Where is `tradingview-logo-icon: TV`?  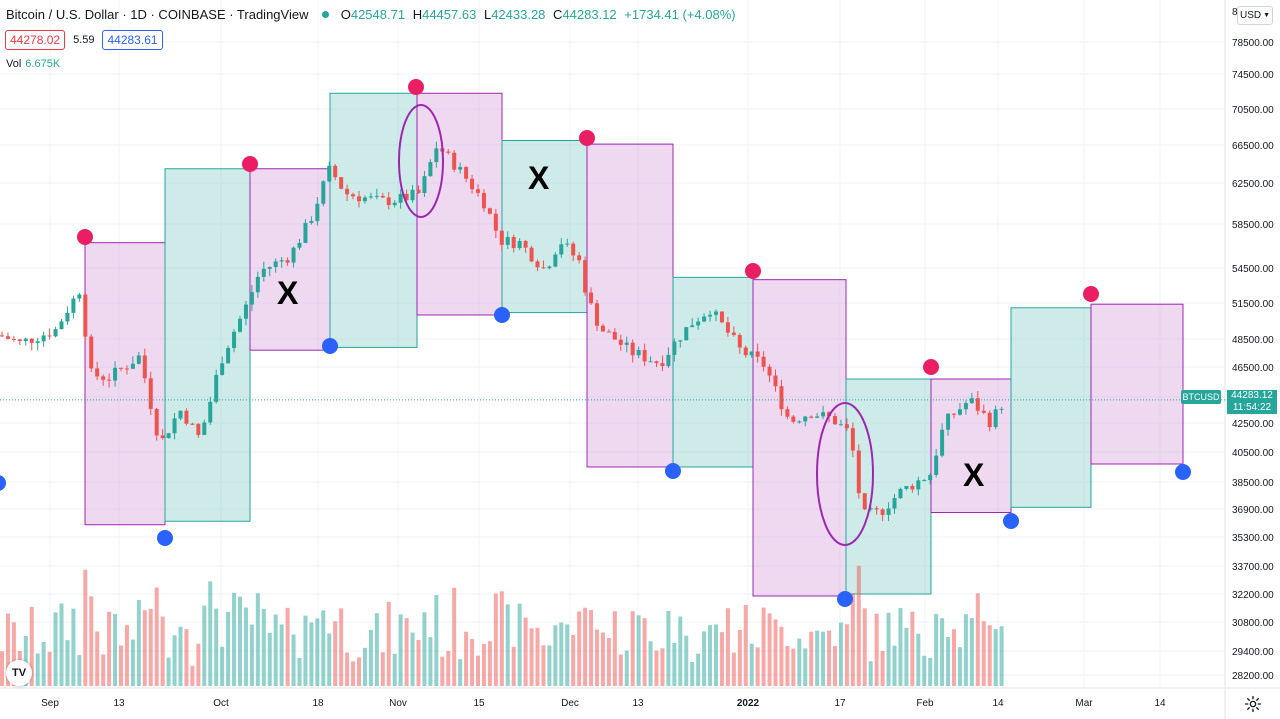
tradingview-logo-icon: TV is located at coordinates (19, 673).